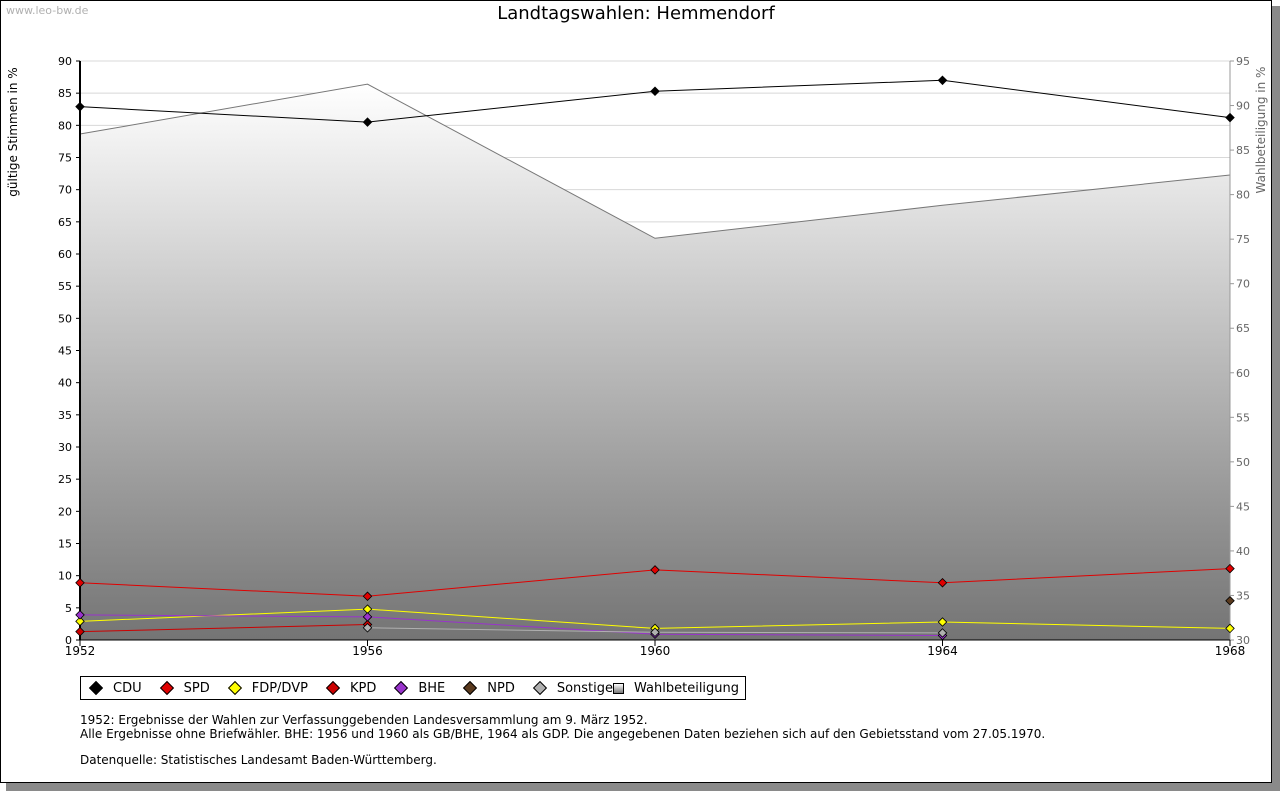 The height and width of the screenshot is (791, 1280). Describe the element at coordinates (223, 628) in the screenshot. I see `series-line-kpd` at that location.